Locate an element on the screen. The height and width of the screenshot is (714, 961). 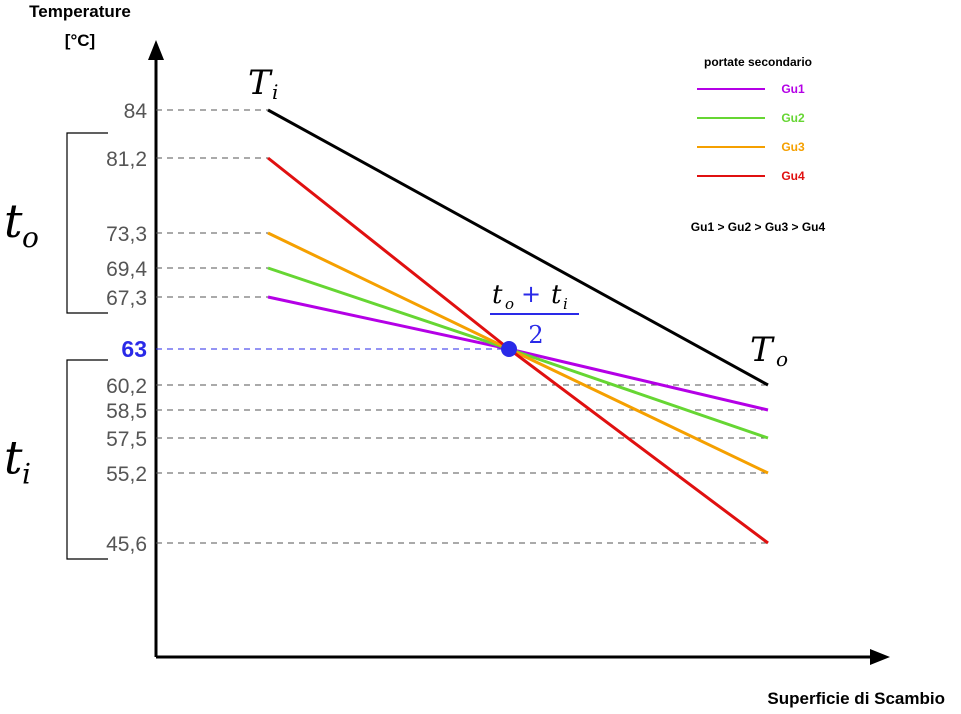
y-axis-title-line1: Temperature is located at coordinates (80, 11).